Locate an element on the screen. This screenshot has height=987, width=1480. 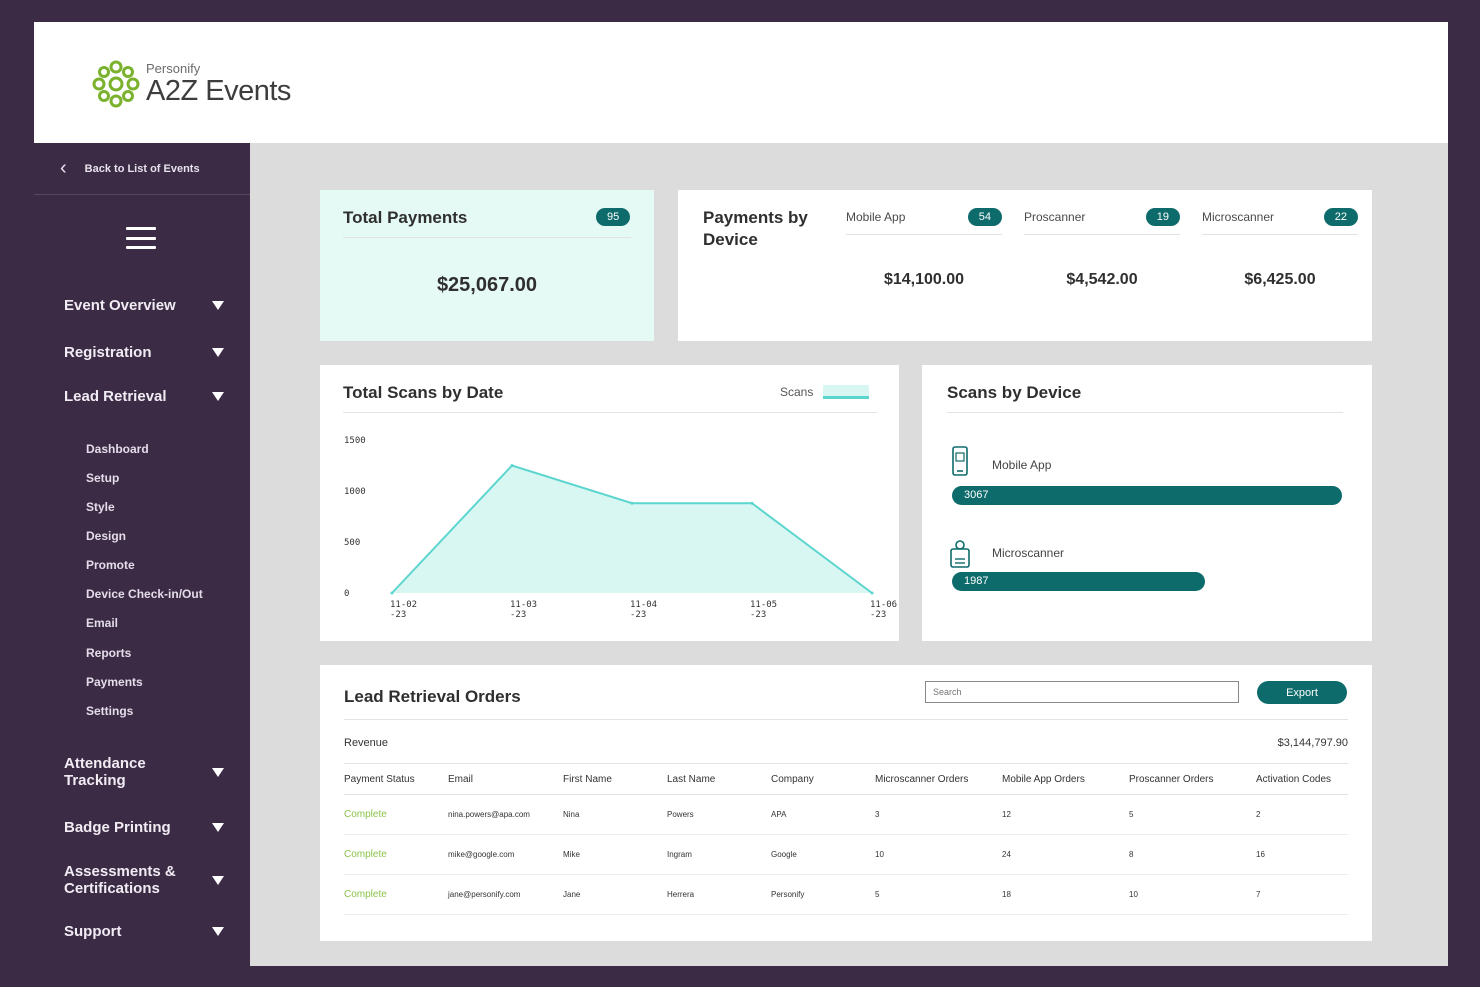
sidebar-item-label: Attendance is located at coordinates (105, 763).